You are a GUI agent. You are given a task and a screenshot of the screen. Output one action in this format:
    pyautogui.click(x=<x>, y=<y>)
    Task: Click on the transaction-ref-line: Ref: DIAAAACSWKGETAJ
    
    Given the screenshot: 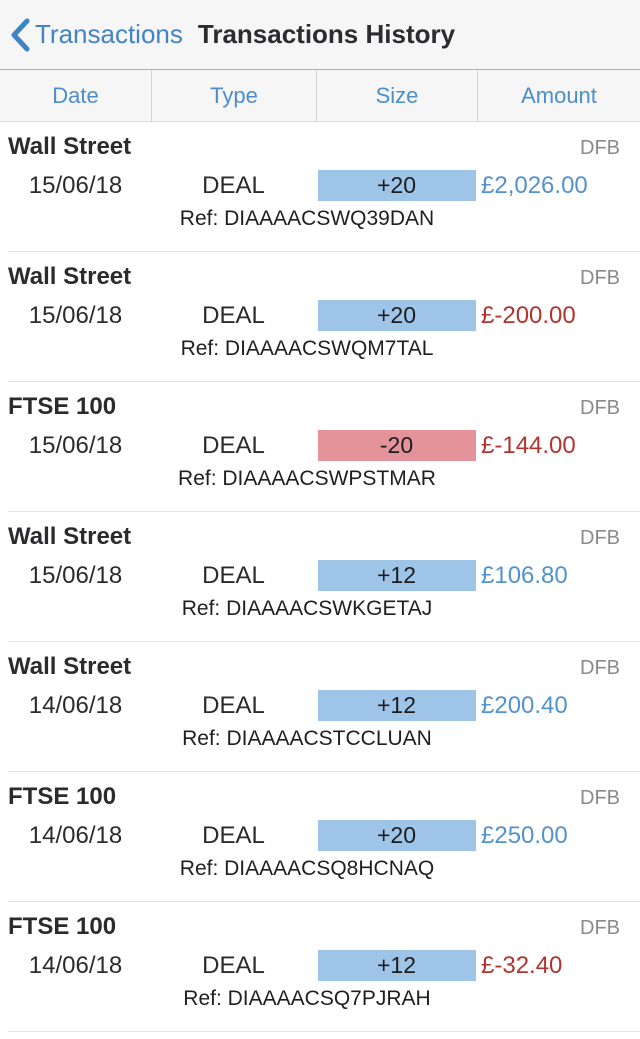 What is the action you would take?
    pyautogui.click(x=320, y=611)
    